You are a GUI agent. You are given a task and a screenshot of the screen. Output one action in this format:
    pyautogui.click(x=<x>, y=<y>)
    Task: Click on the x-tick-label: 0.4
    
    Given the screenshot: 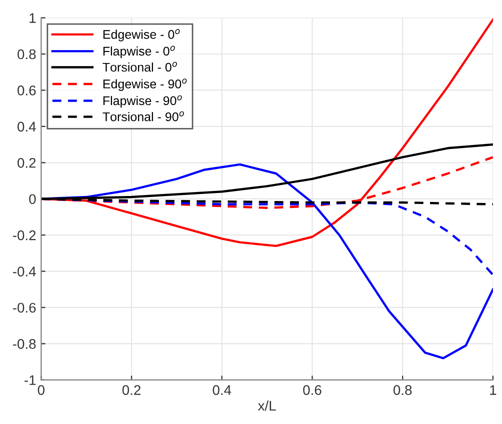 What is the action you would take?
    pyautogui.click(x=222, y=390)
    